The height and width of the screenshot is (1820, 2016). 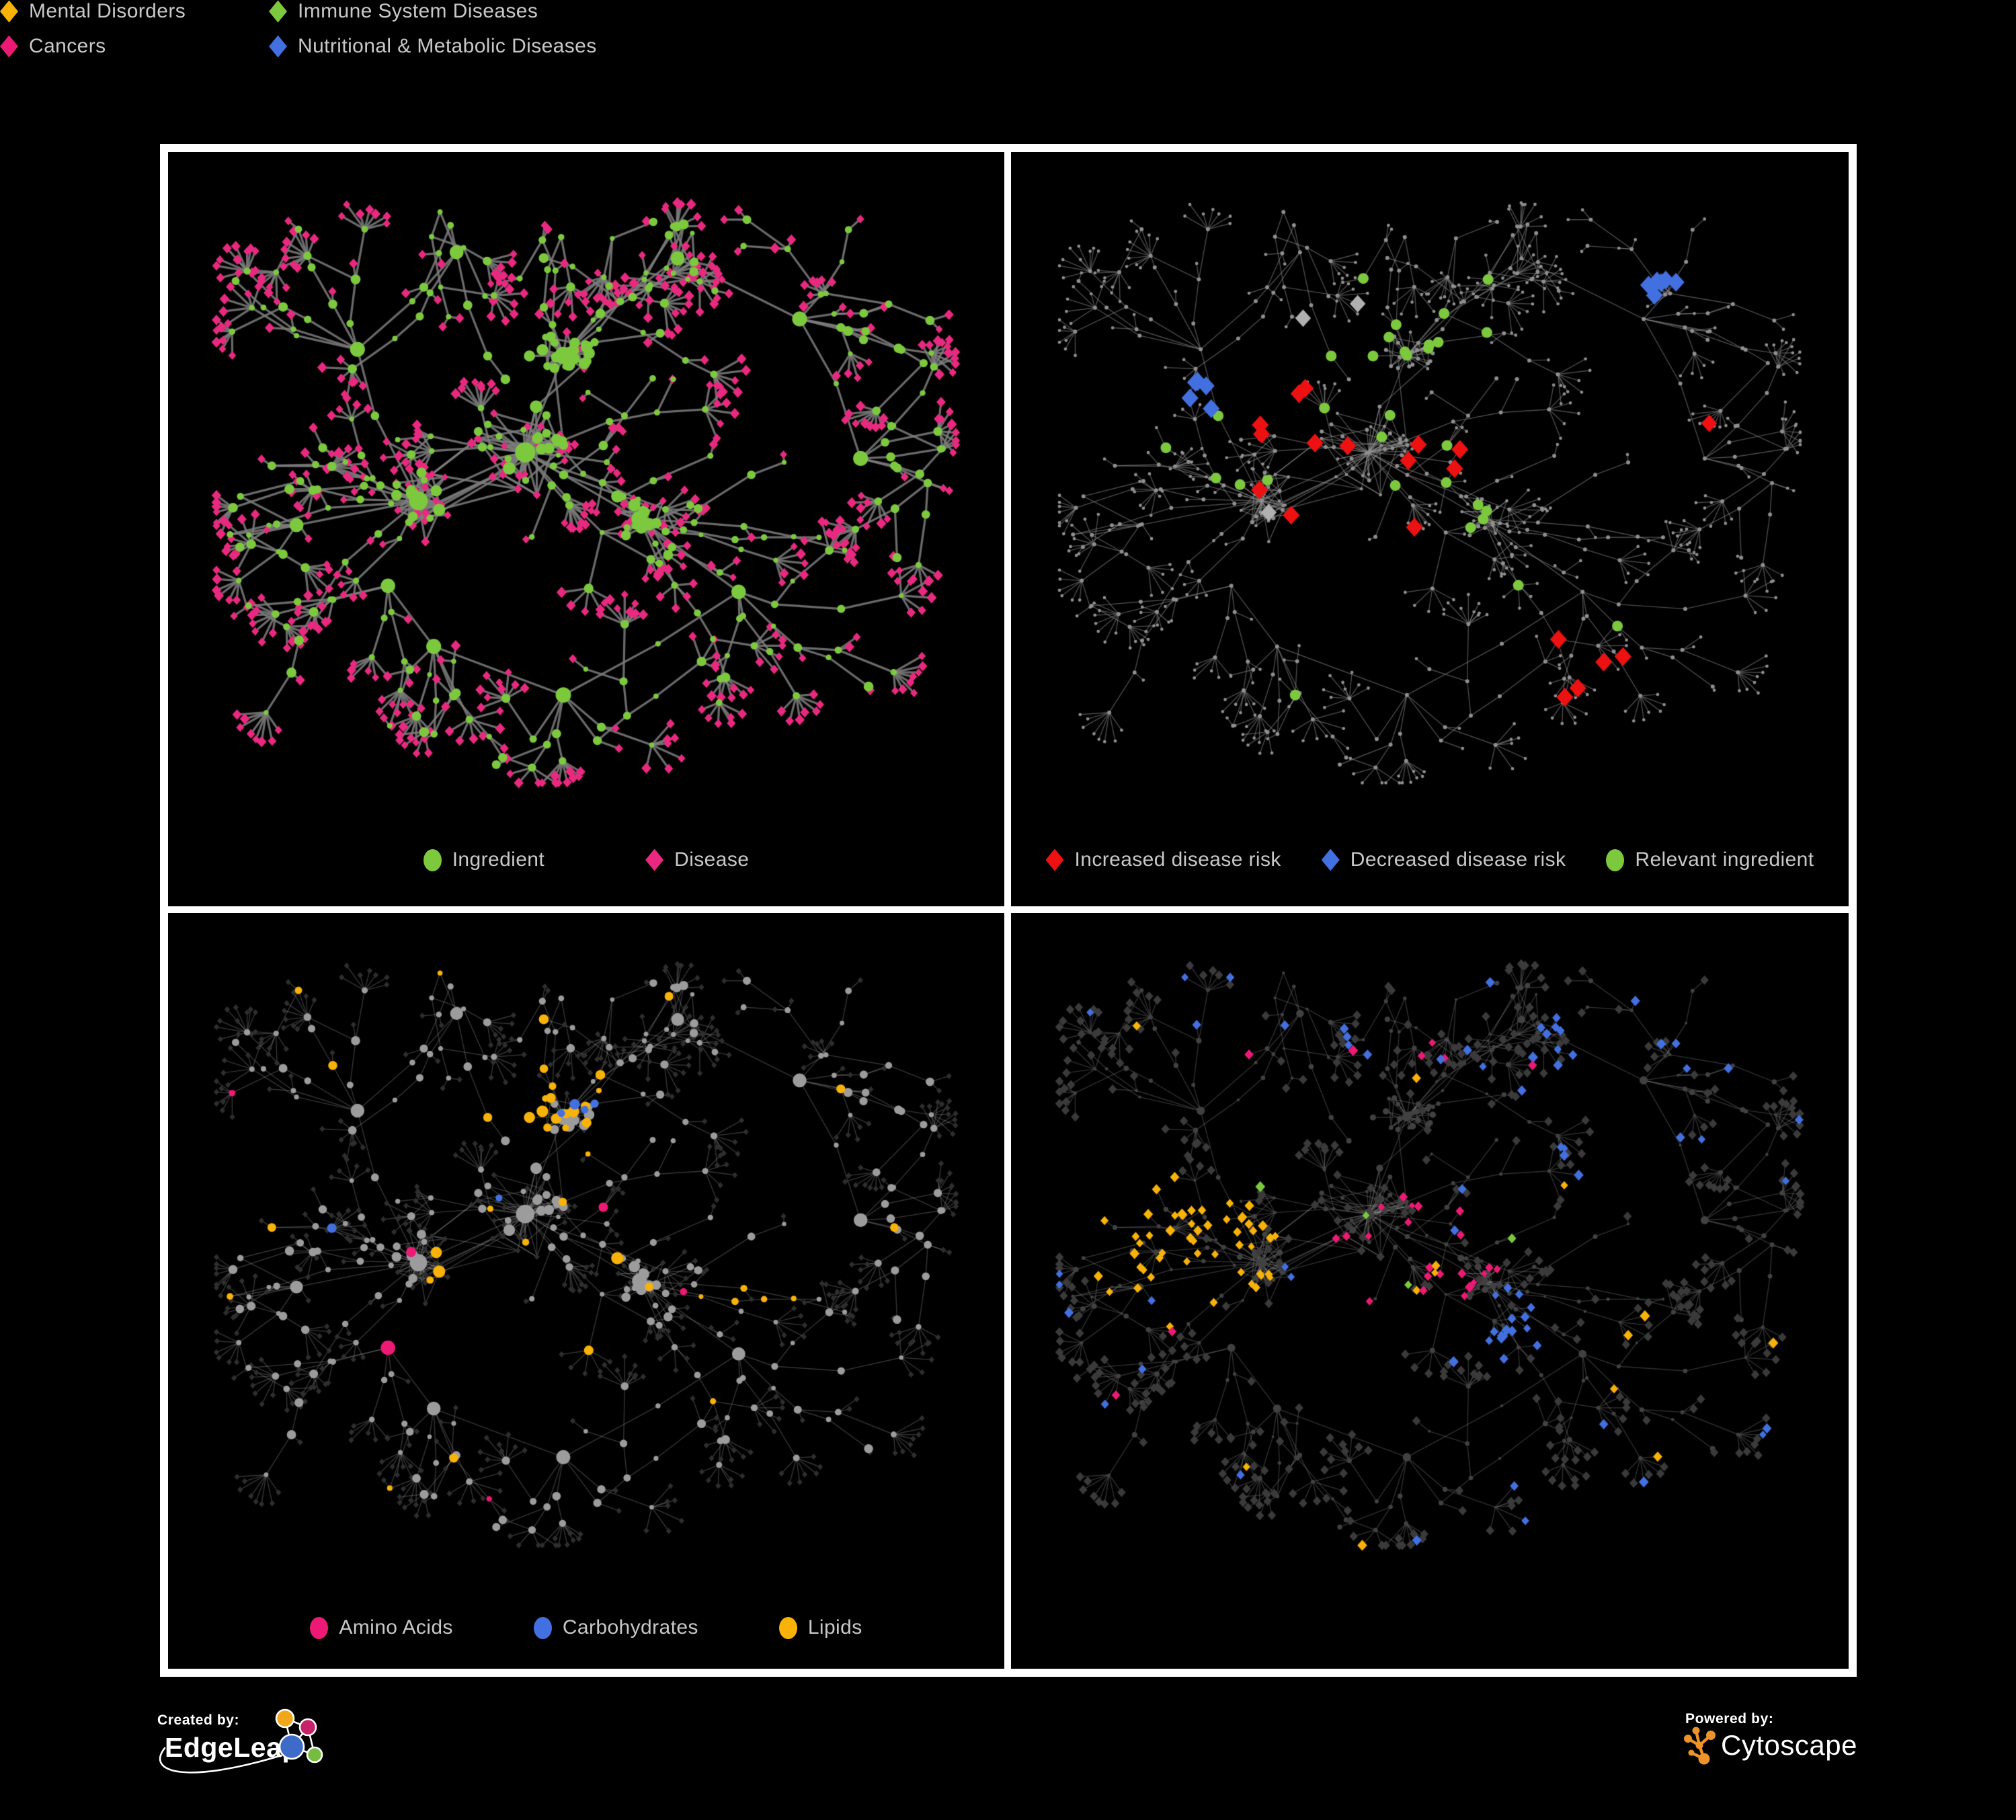 I want to click on lipids-swatch-icon, so click(x=787, y=1627).